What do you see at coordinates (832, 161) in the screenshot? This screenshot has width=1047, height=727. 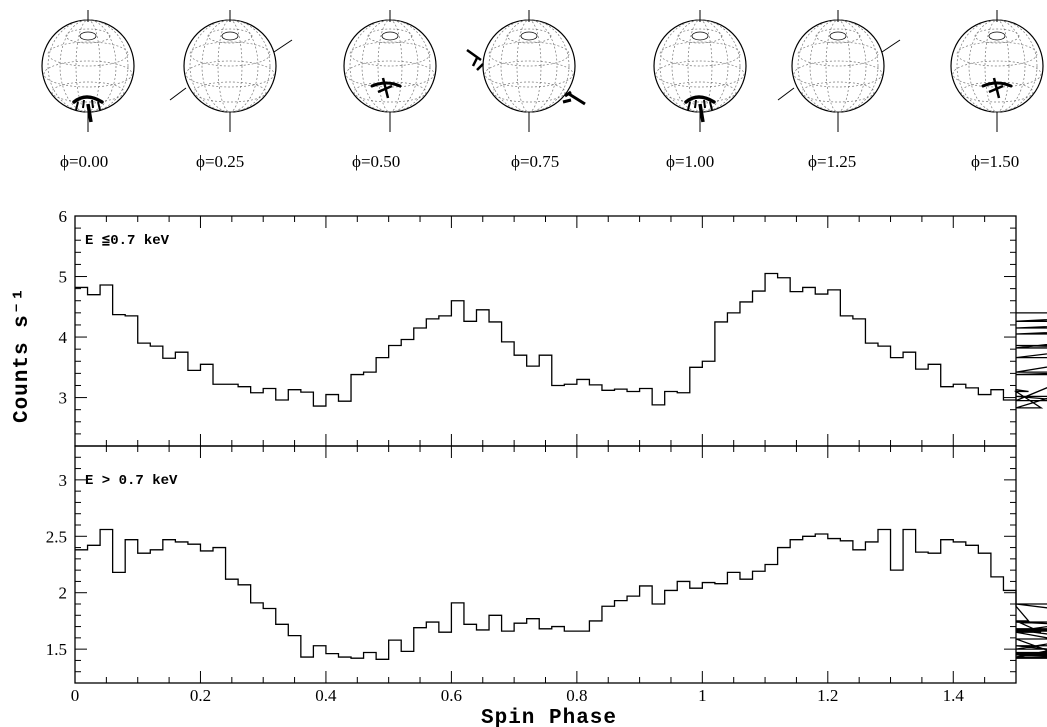 I see `phase-label-5: ϕ=1.25` at bounding box center [832, 161].